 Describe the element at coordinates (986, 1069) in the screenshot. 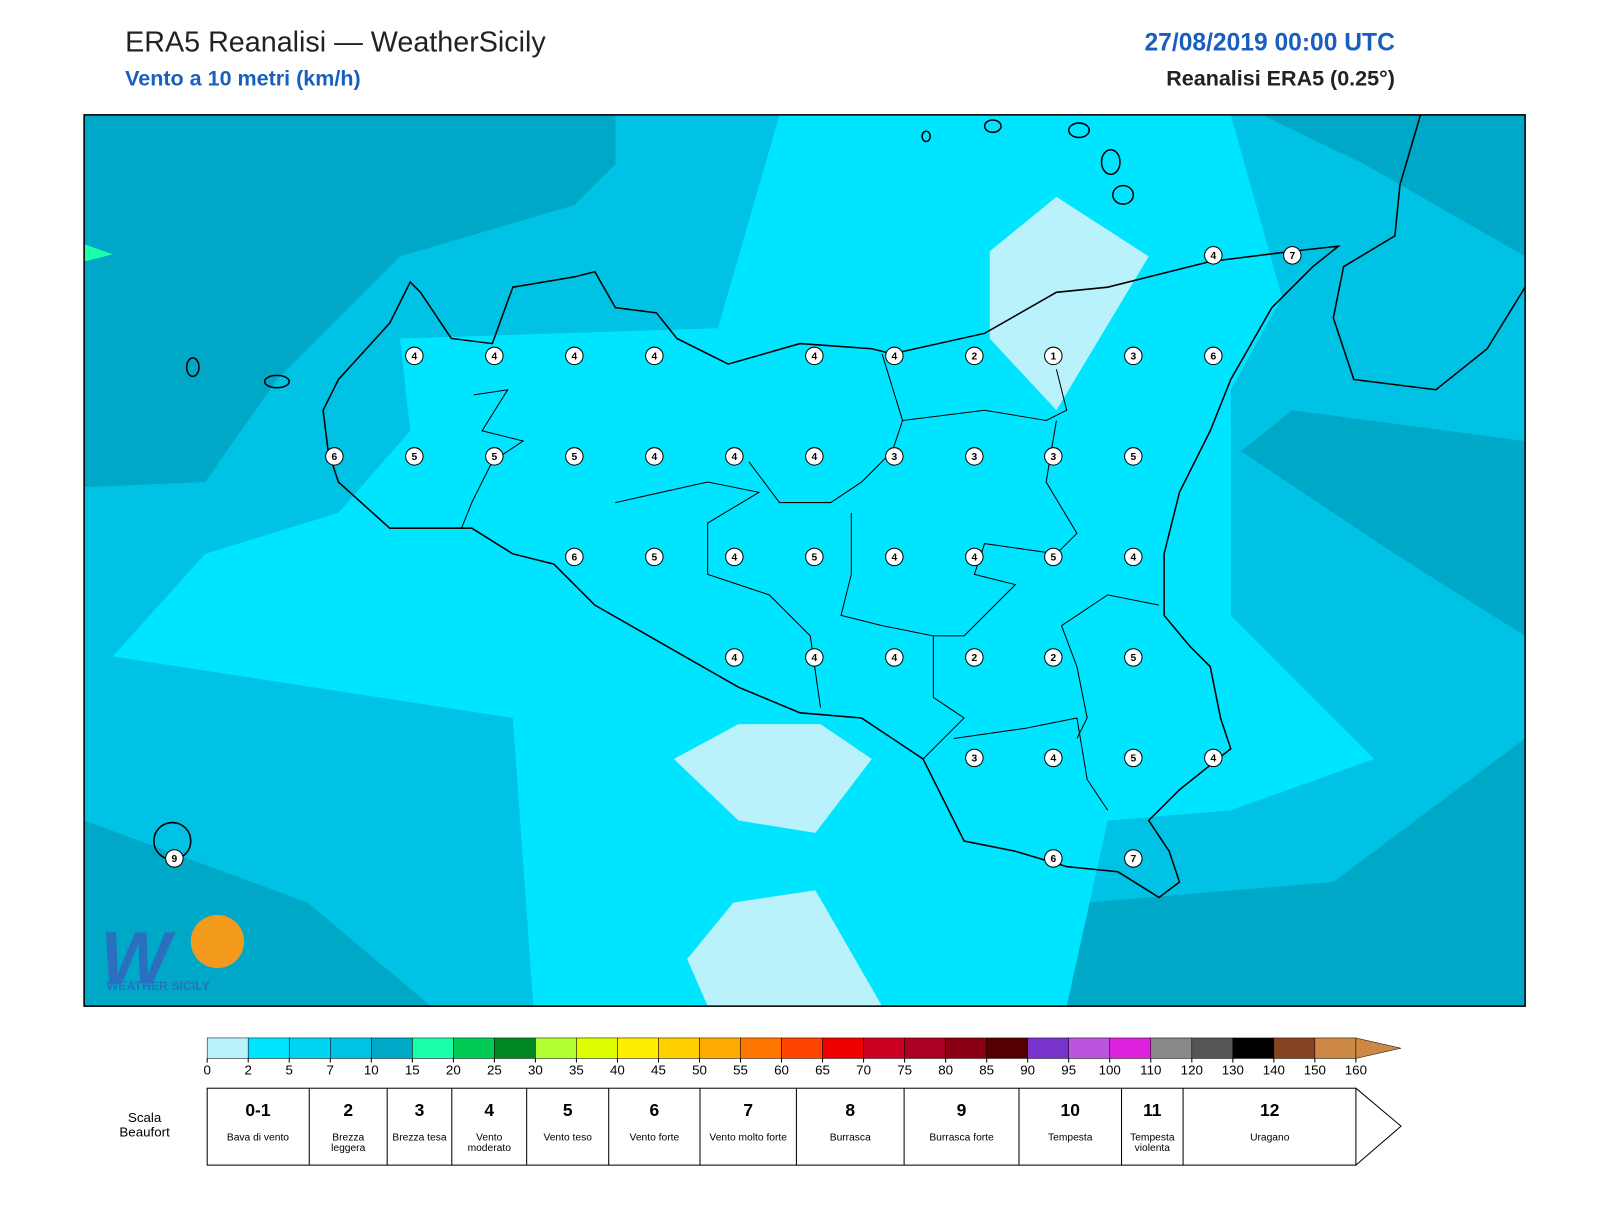

I see `colorbar-tick-label: 85` at that location.